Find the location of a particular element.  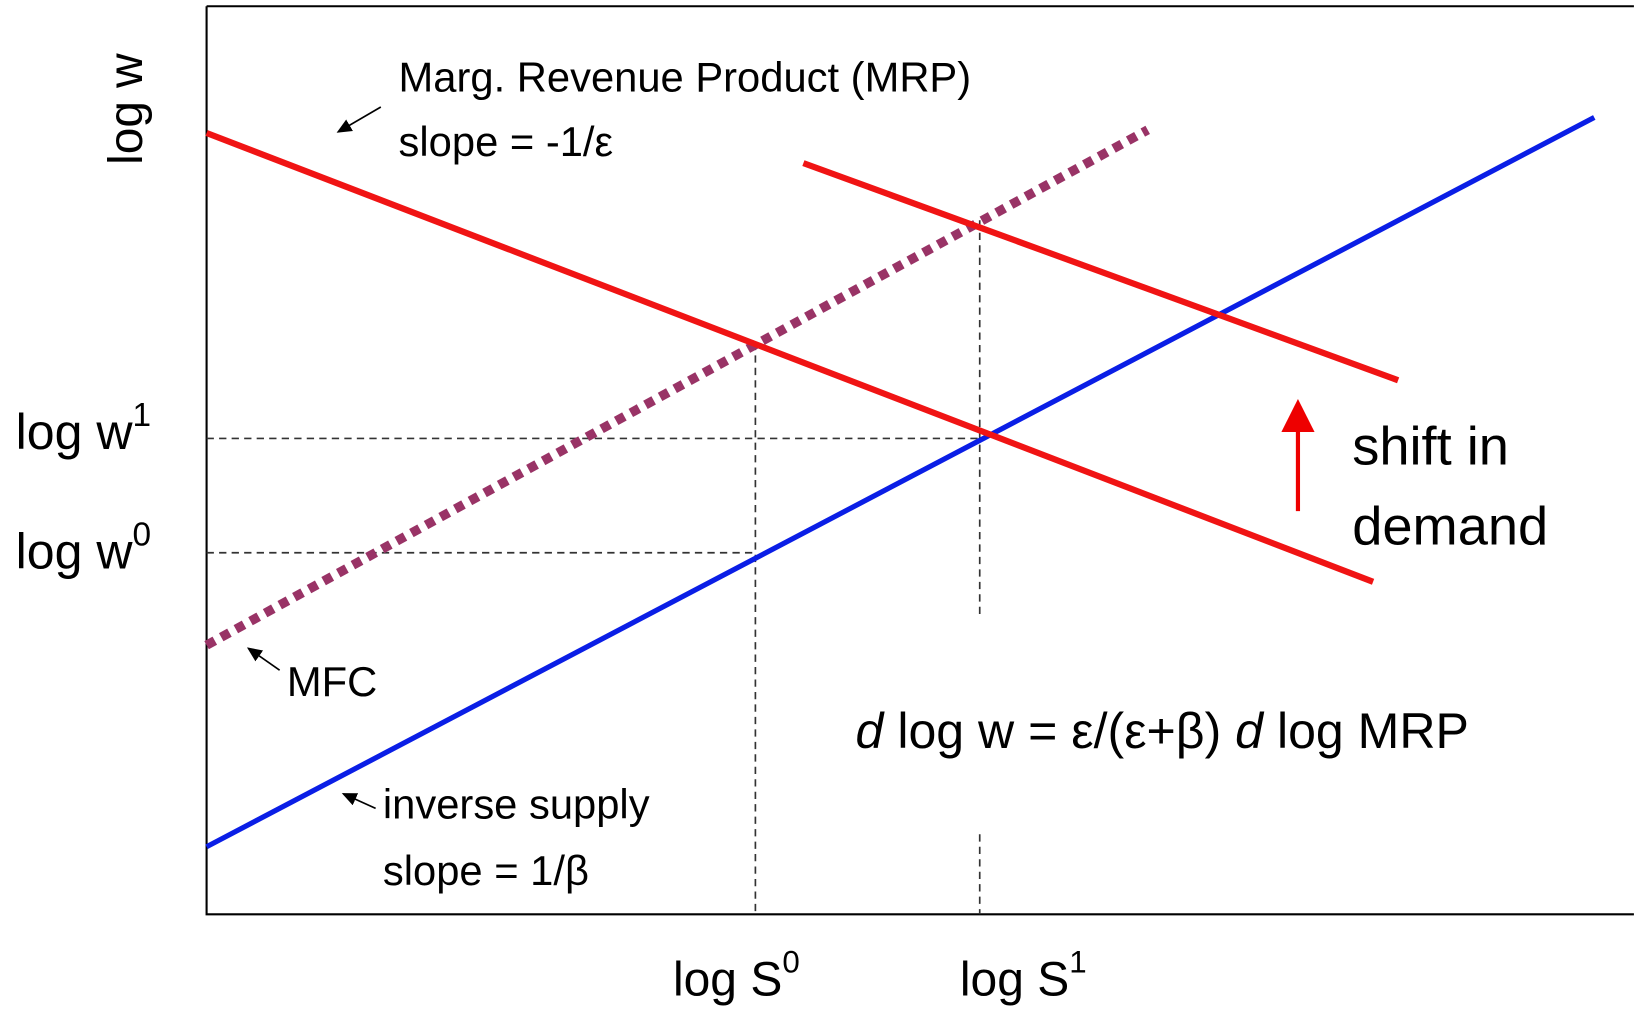

formula: d log w = ε/(ε+β) d log MRP is located at coordinates (1162, 731).